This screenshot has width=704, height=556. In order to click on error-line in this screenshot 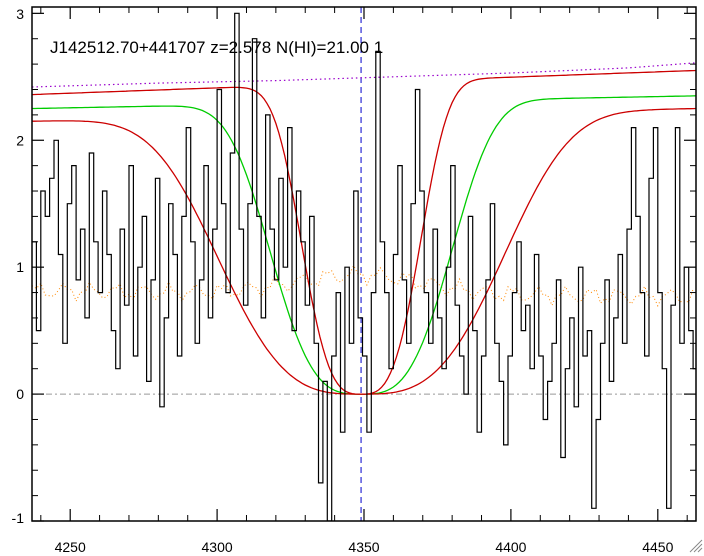, I will do `click(363, 285)`.